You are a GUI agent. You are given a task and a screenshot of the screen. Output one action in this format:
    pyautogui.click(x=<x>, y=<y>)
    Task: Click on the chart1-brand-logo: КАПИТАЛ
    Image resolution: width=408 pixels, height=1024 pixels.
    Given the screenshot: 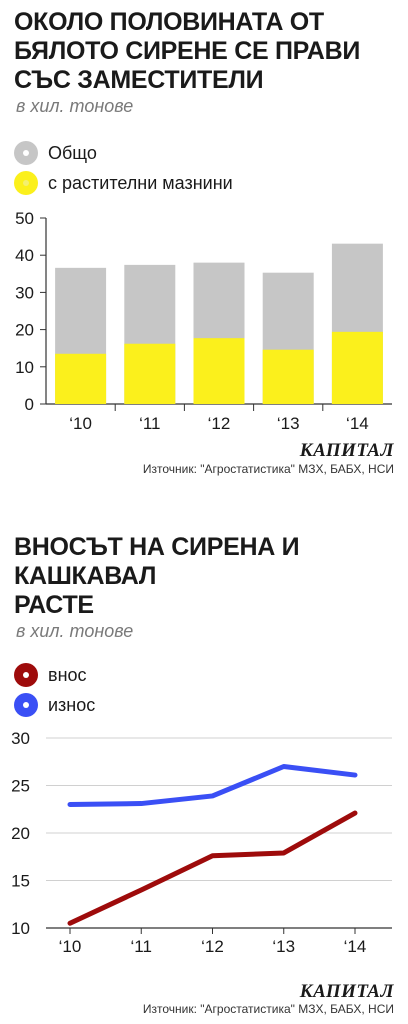 What is the action you would take?
    pyautogui.click(x=346, y=450)
    